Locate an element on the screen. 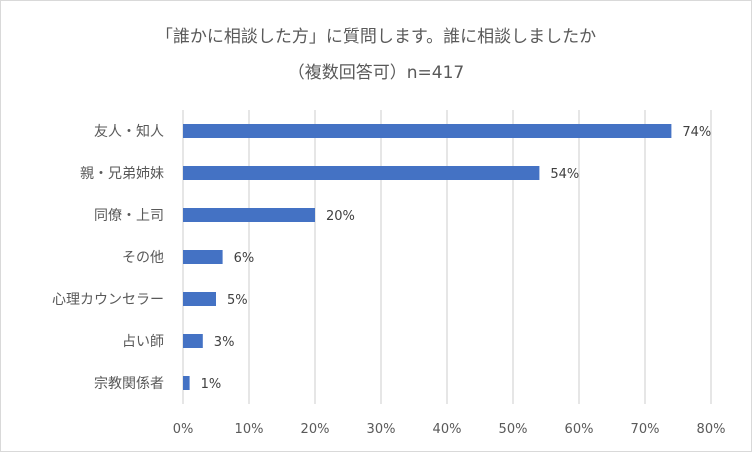 The image size is (752, 452). data-label: 6% is located at coordinates (244, 258).